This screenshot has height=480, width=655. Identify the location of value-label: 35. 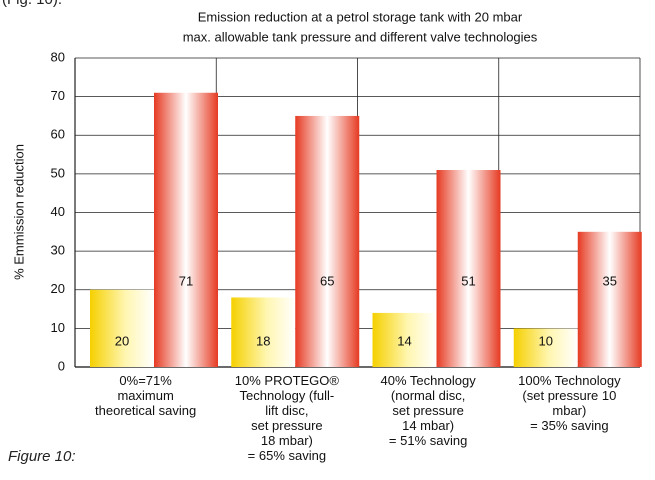
(610, 280).